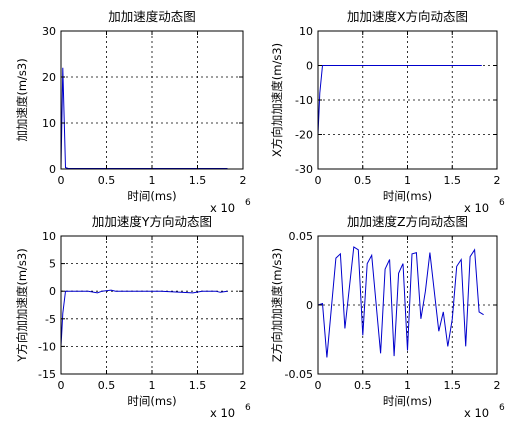 The height and width of the screenshot is (427, 525). What do you see at coordinates (277, 305) in the screenshot?
I see `y-axis-label: Z方向加加速度(m/s3)` at bounding box center [277, 305].